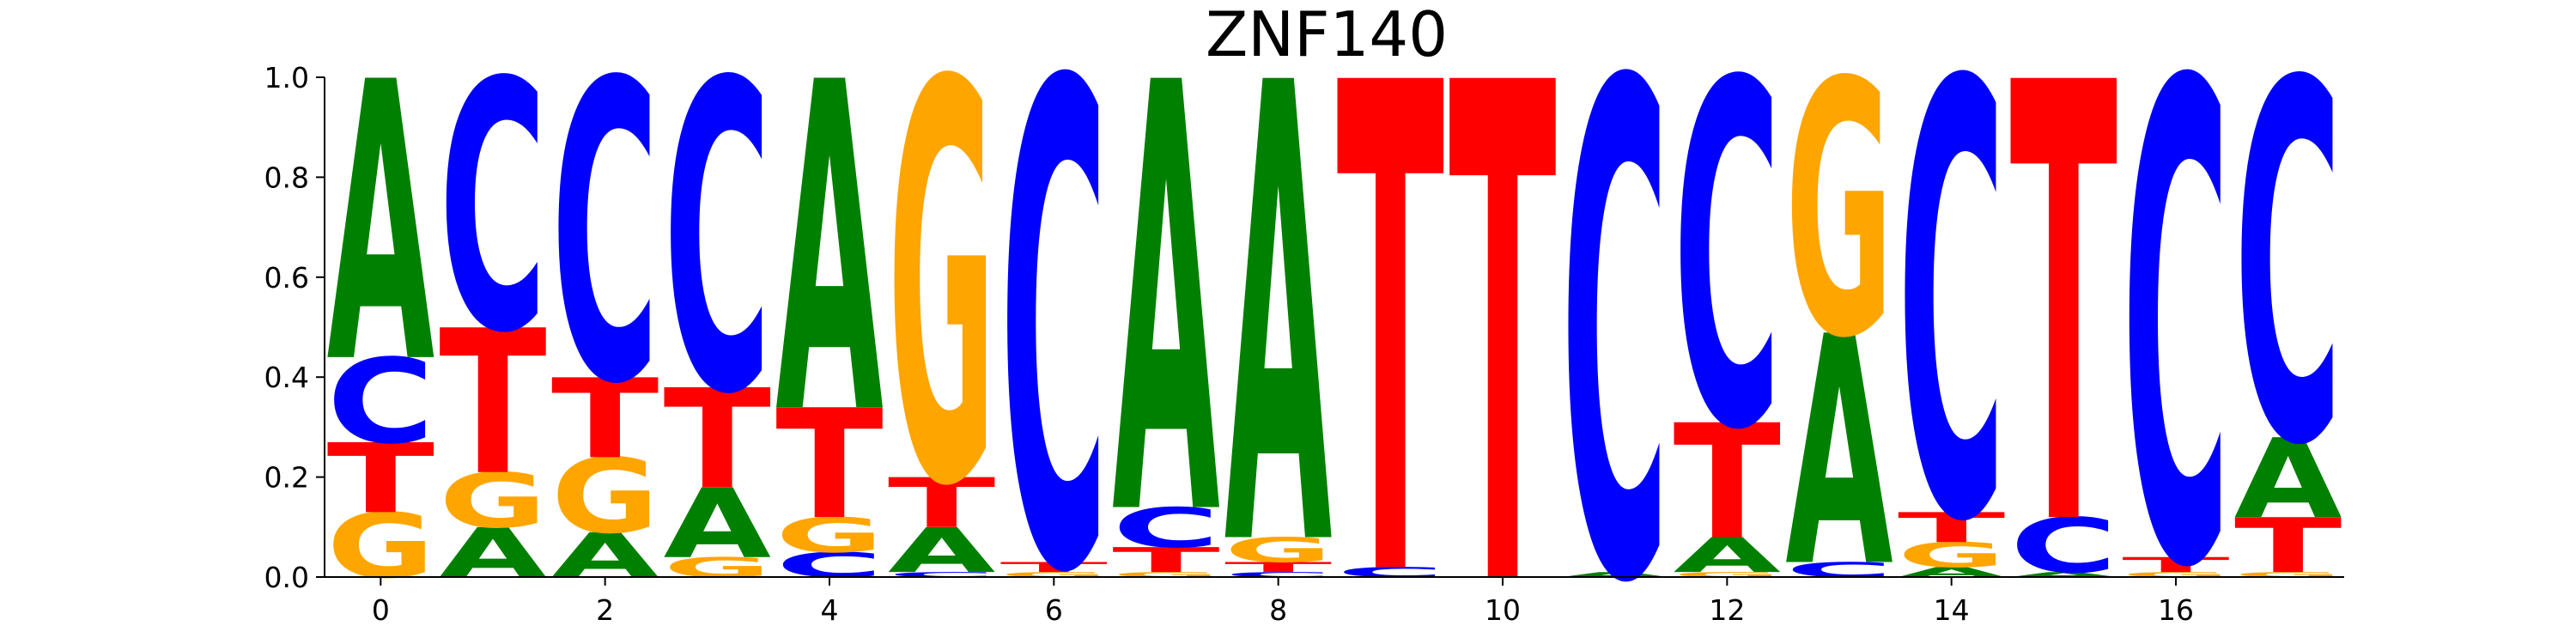  What do you see at coordinates (2176, 610) in the screenshot?
I see `x-tick-label: 16` at bounding box center [2176, 610].